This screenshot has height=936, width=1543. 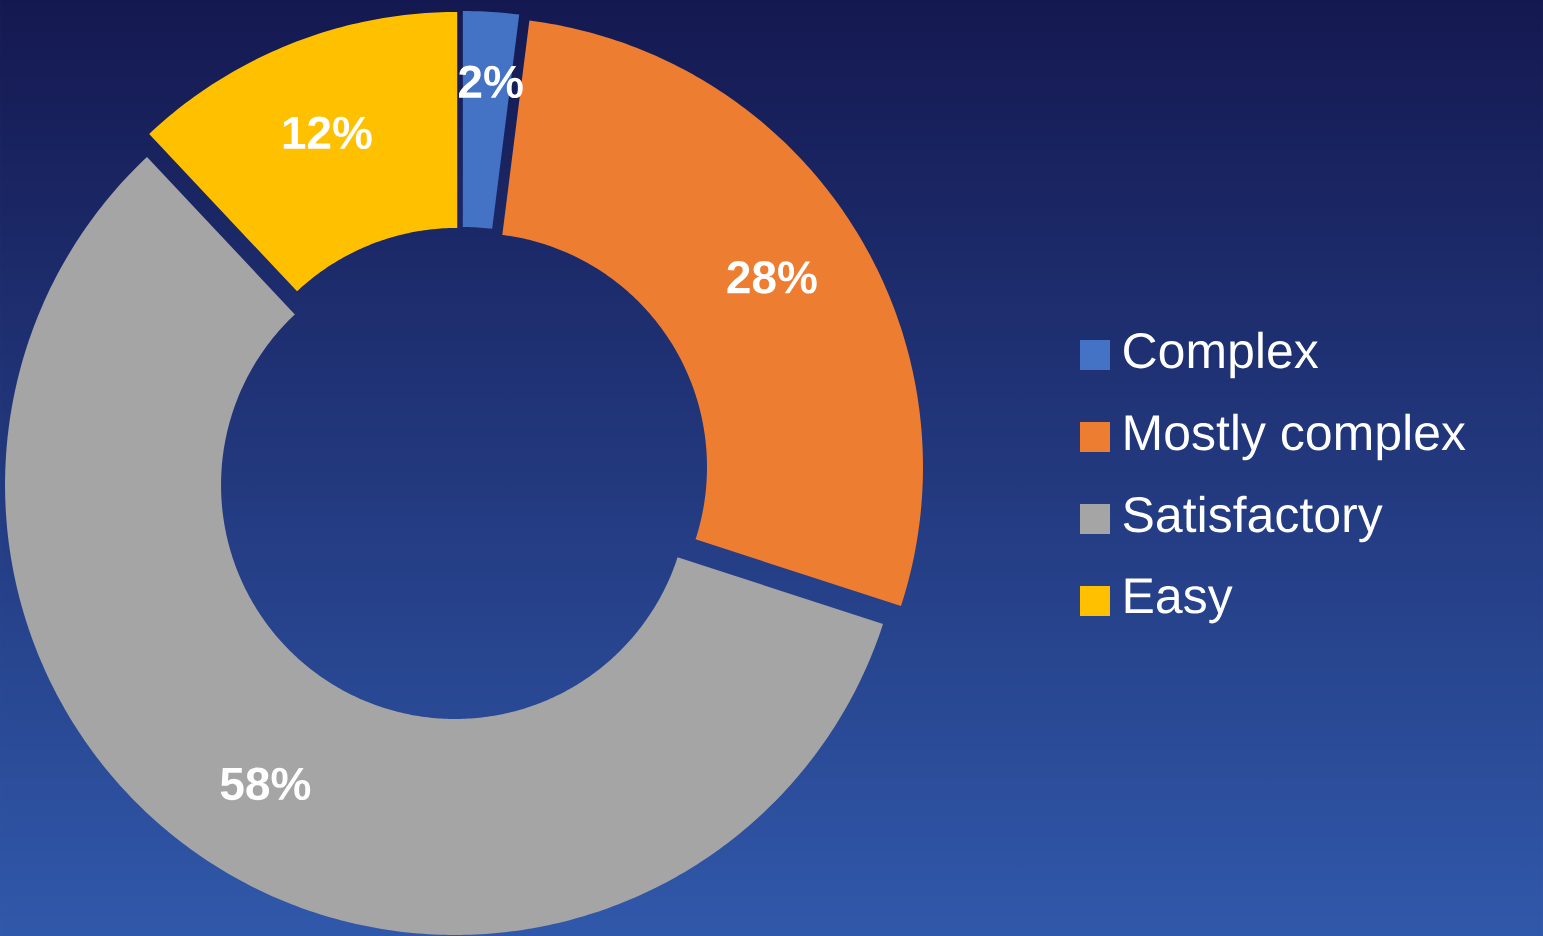 What do you see at coordinates (772, 277) in the screenshot?
I see `data-label: 28%` at bounding box center [772, 277].